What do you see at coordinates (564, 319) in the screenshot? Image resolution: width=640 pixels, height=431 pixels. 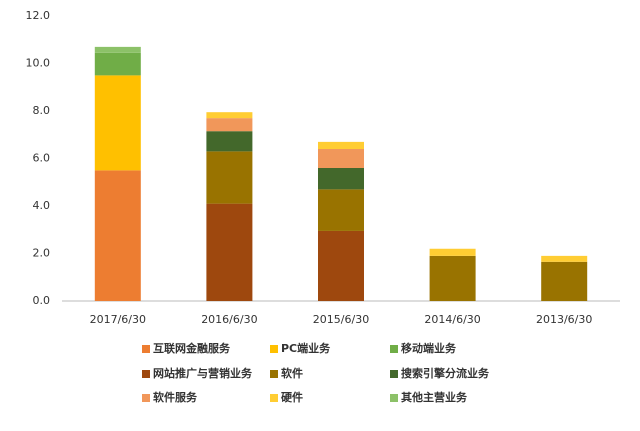 I see `x-tick-label: 2013/6/30` at bounding box center [564, 319].